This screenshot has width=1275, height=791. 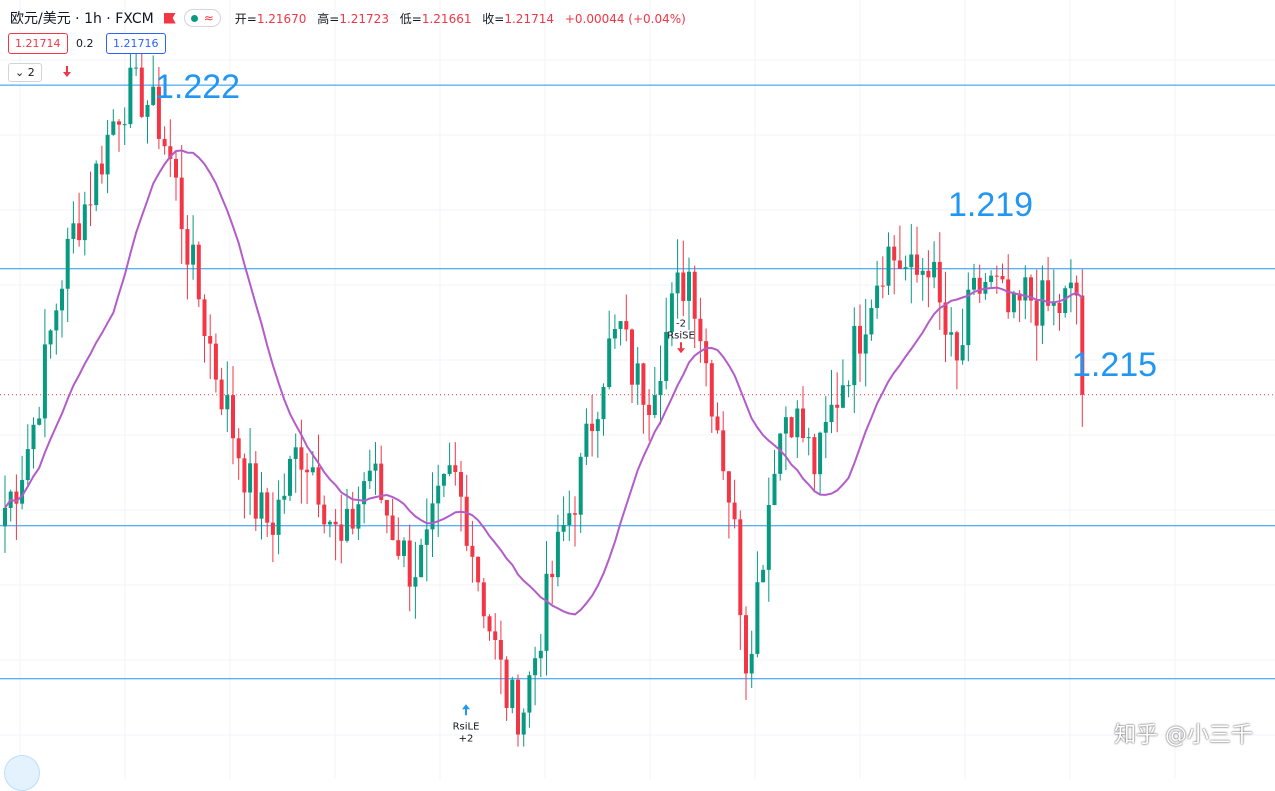 What do you see at coordinates (169, 18) in the screenshot?
I see `red-flag-icon` at bounding box center [169, 18].